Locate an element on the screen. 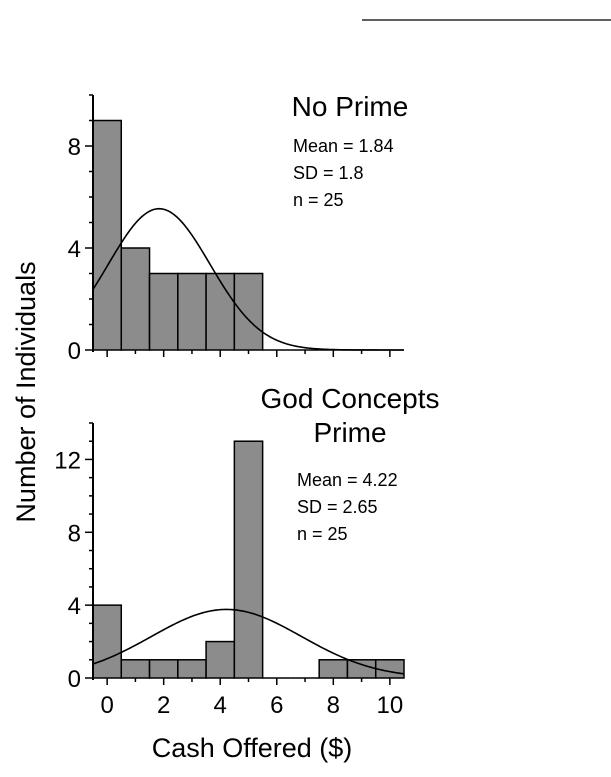 The width and height of the screenshot is (611, 777). x-tick-label: 10 is located at coordinates (390, 705).